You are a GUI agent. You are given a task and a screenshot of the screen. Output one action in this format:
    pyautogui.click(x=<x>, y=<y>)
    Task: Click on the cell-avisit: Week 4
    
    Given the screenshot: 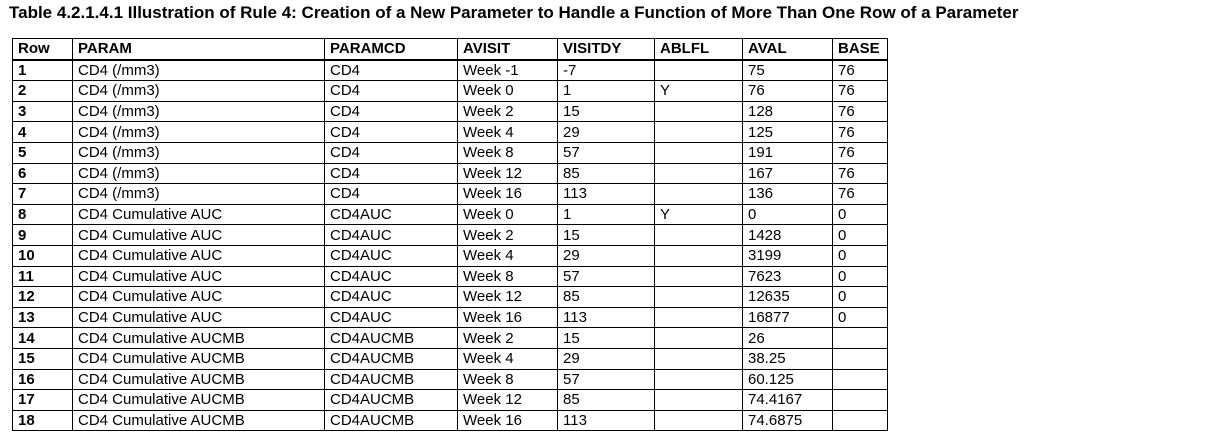 What is the action you would take?
    pyautogui.click(x=507, y=132)
    